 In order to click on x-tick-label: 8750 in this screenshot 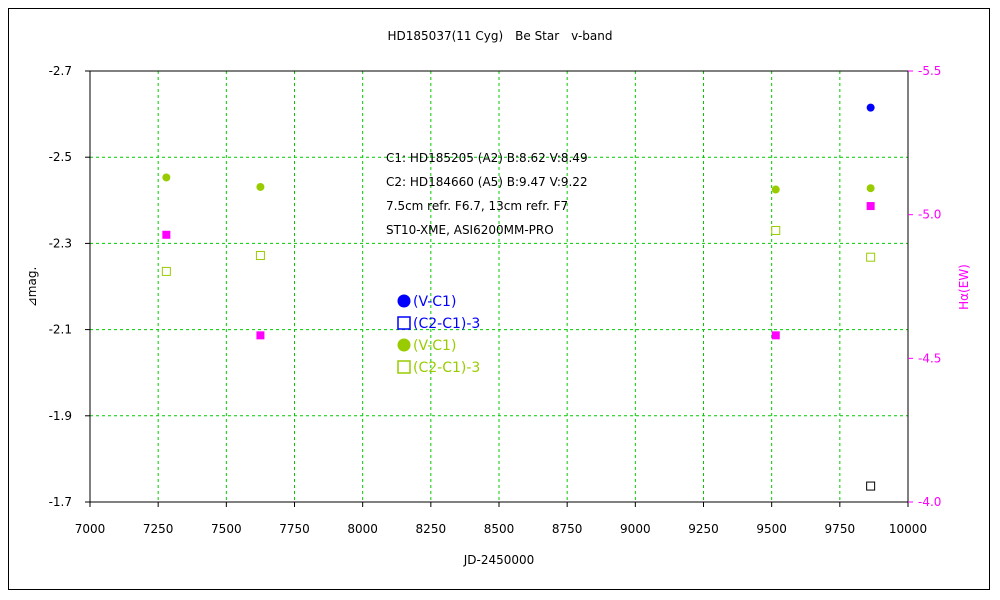, I will do `click(567, 529)`.